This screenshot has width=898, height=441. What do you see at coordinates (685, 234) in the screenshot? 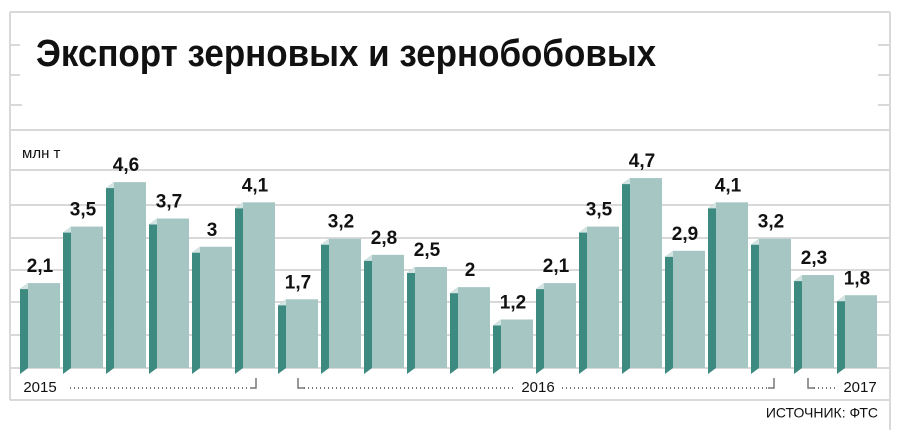
I see `value-label: 2,9` at bounding box center [685, 234].